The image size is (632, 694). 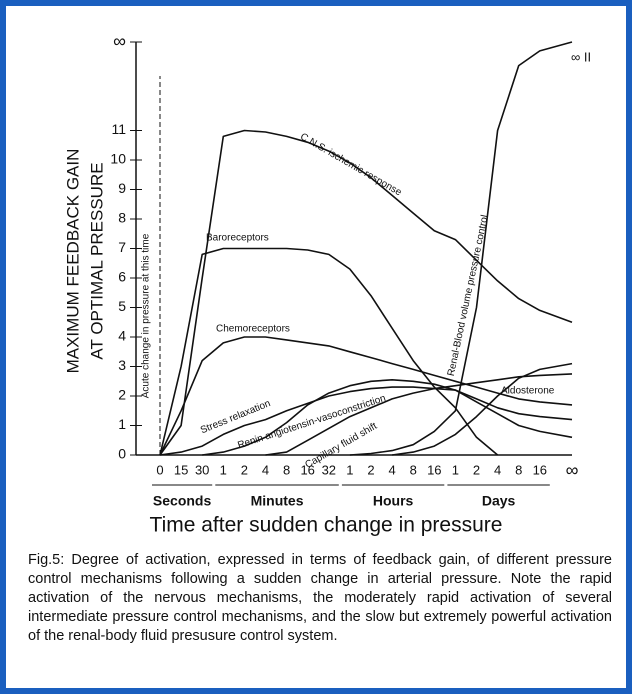 What do you see at coordinates (329, 469) in the screenshot?
I see `x-tick-label: 32` at bounding box center [329, 469].